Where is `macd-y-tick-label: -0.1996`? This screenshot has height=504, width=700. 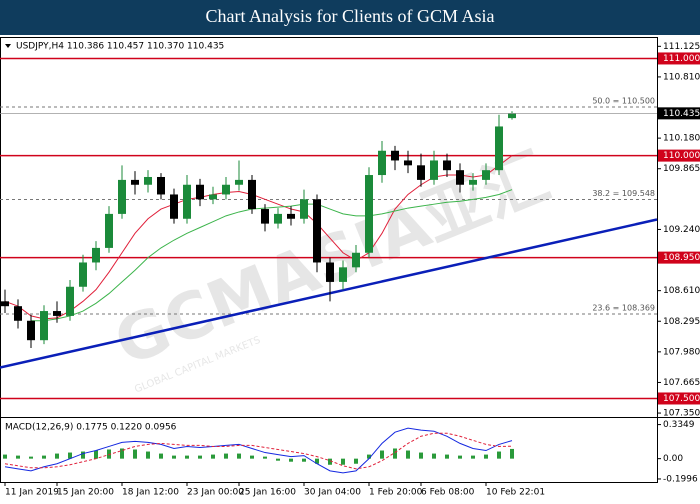
macd-y-tick-label: -0.1996 is located at coordinates (680, 479).